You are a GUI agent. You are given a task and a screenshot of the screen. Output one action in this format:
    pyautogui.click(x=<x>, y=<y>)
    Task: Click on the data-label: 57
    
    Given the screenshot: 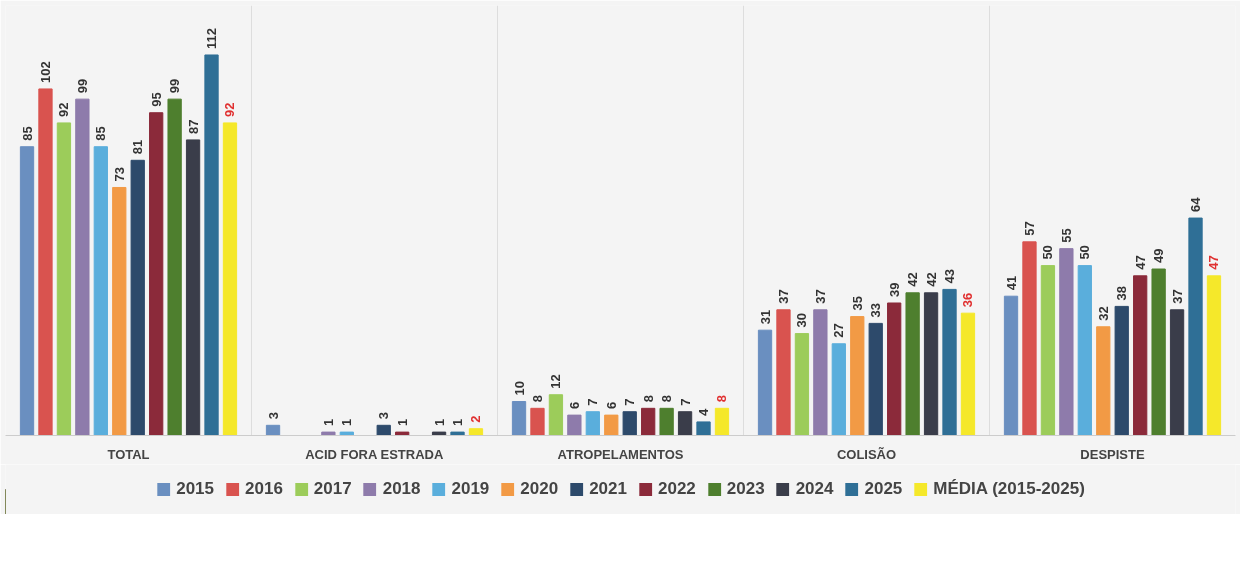 What is the action you would take?
    pyautogui.click(x=1029, y=228)
    